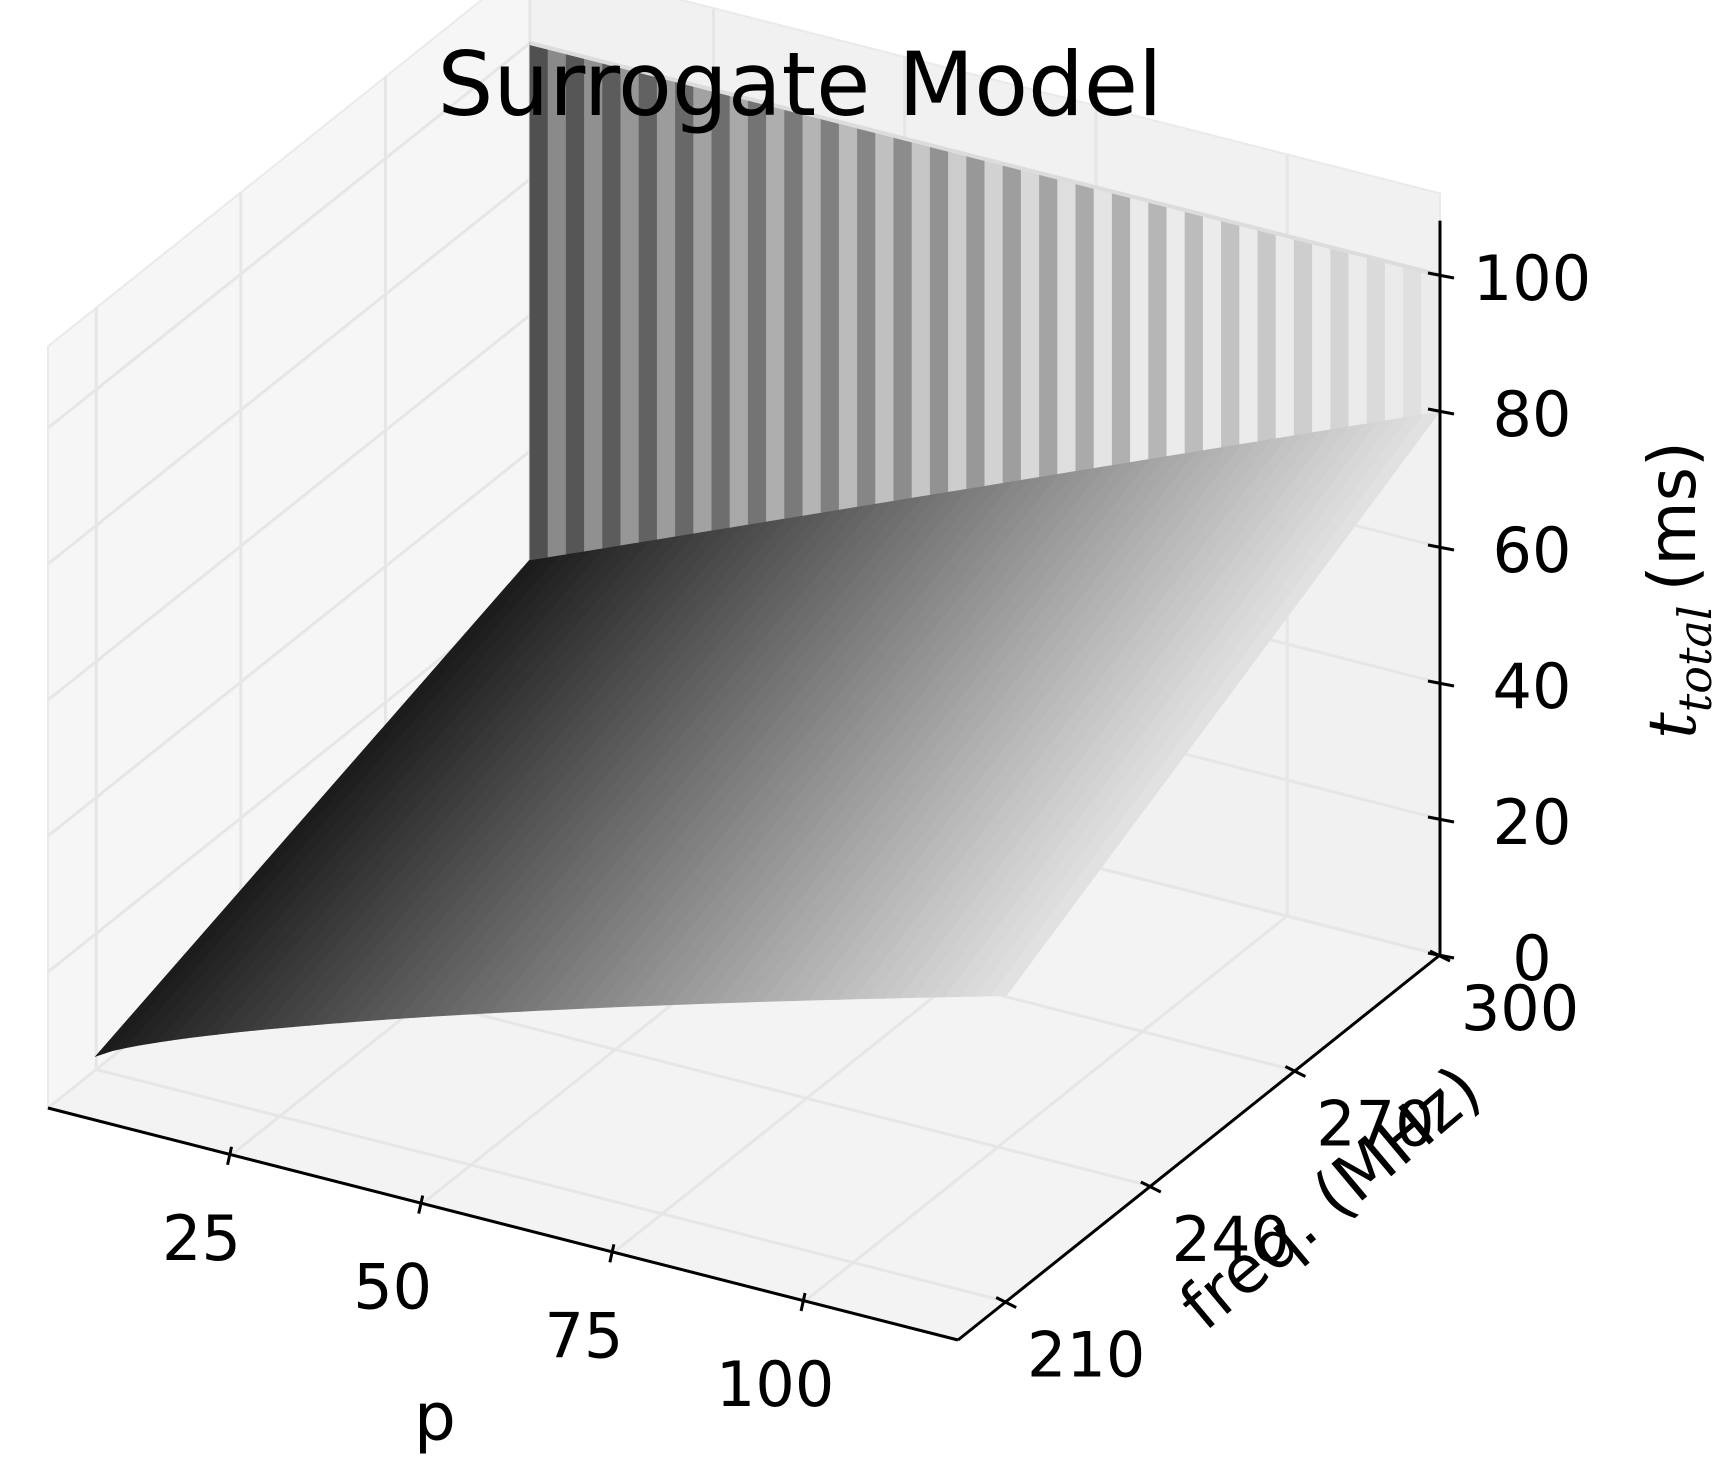 The width and height of the screenshot is (1714, 1474). What do you see at coordinates (1672, 516) in the screenshot?
I see `z-axis-label-unit: (ms)` at bounding box center [1672, 516].